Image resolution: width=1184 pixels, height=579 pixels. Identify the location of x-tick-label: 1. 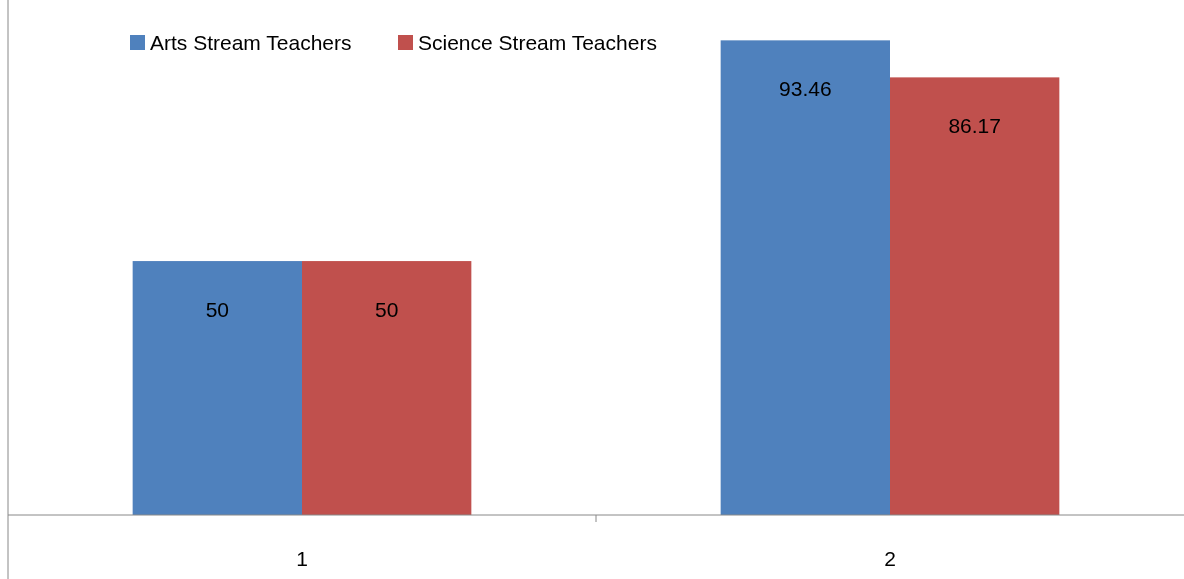
(302, 558).